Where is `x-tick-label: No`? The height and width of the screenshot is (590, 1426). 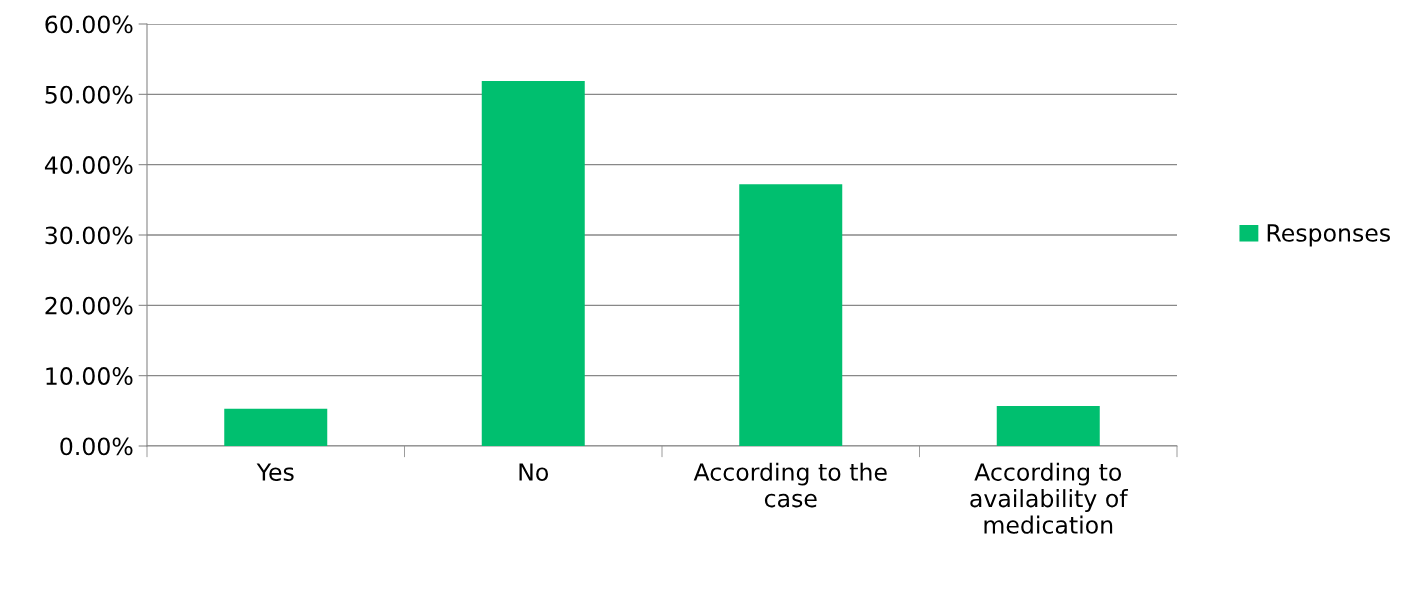
x-tick-label: No is located at coordinates (534, 472).